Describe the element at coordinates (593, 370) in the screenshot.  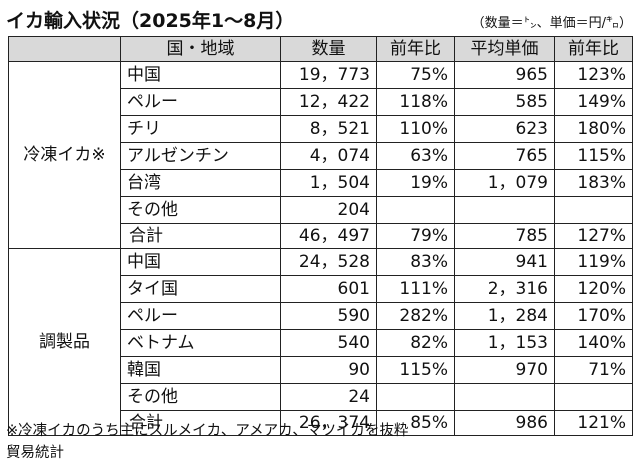
I see `cell-price-yoy: 71%` at that location.